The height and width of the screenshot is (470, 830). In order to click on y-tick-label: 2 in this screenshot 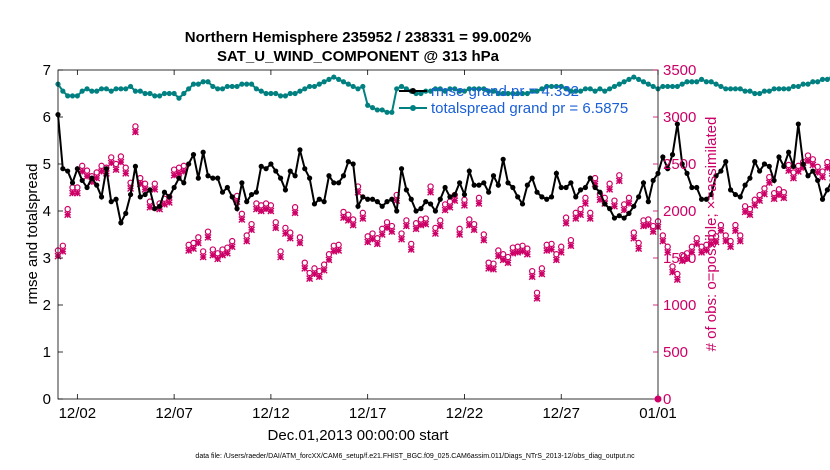, I will do `click(47, 305)`.